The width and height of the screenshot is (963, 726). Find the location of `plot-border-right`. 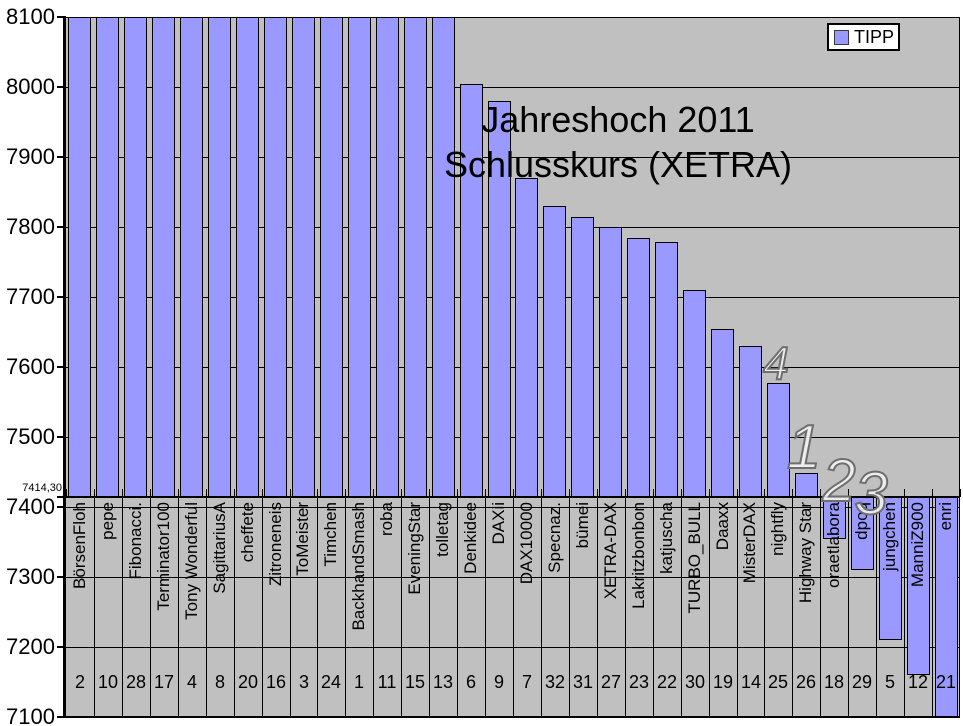

plot-border-right is located at coordinates (959, 367).